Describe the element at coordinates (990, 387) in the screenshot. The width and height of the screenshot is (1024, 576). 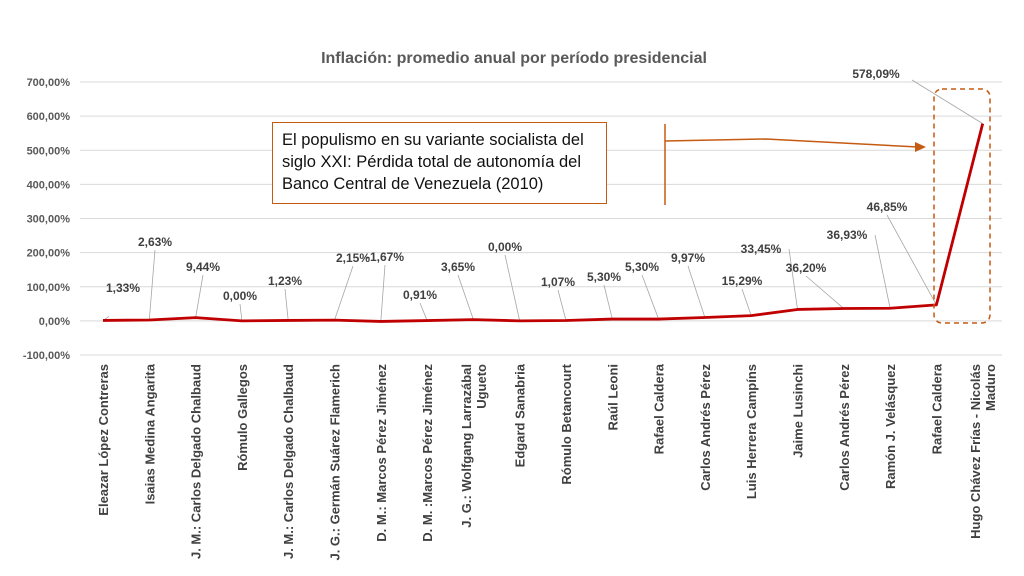
I see `x-tick-label-line: Maduro` at that location.